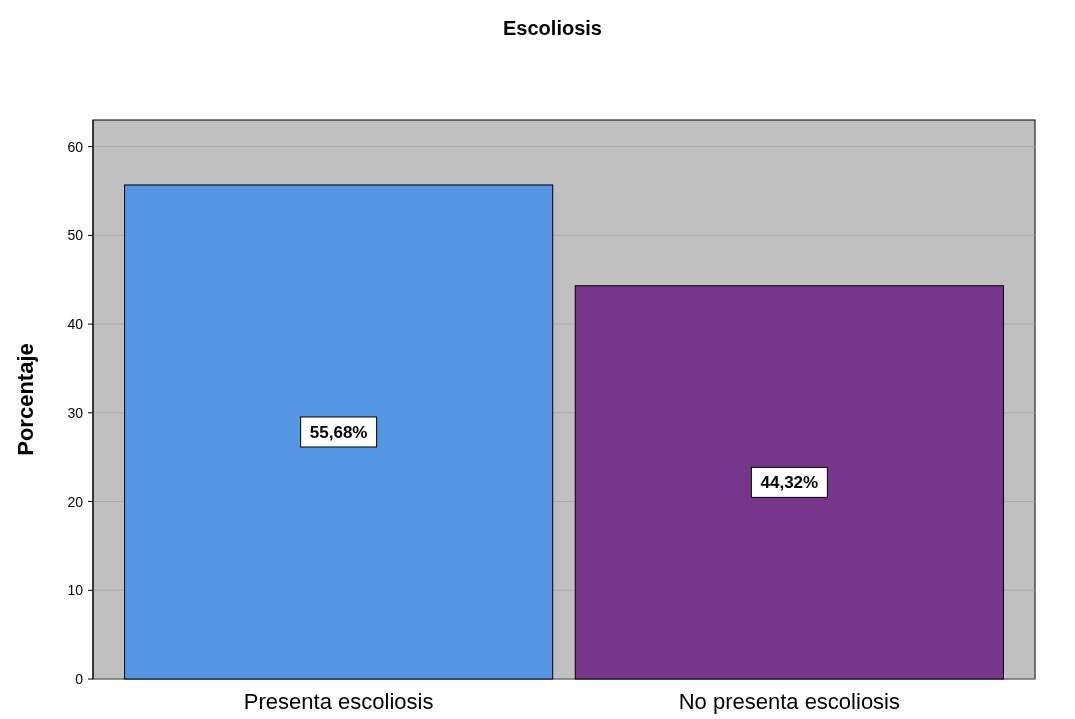 The height and width of the screenshot is (719, 1075). I want to click on y-tick-label: 20, so click(75, 501).